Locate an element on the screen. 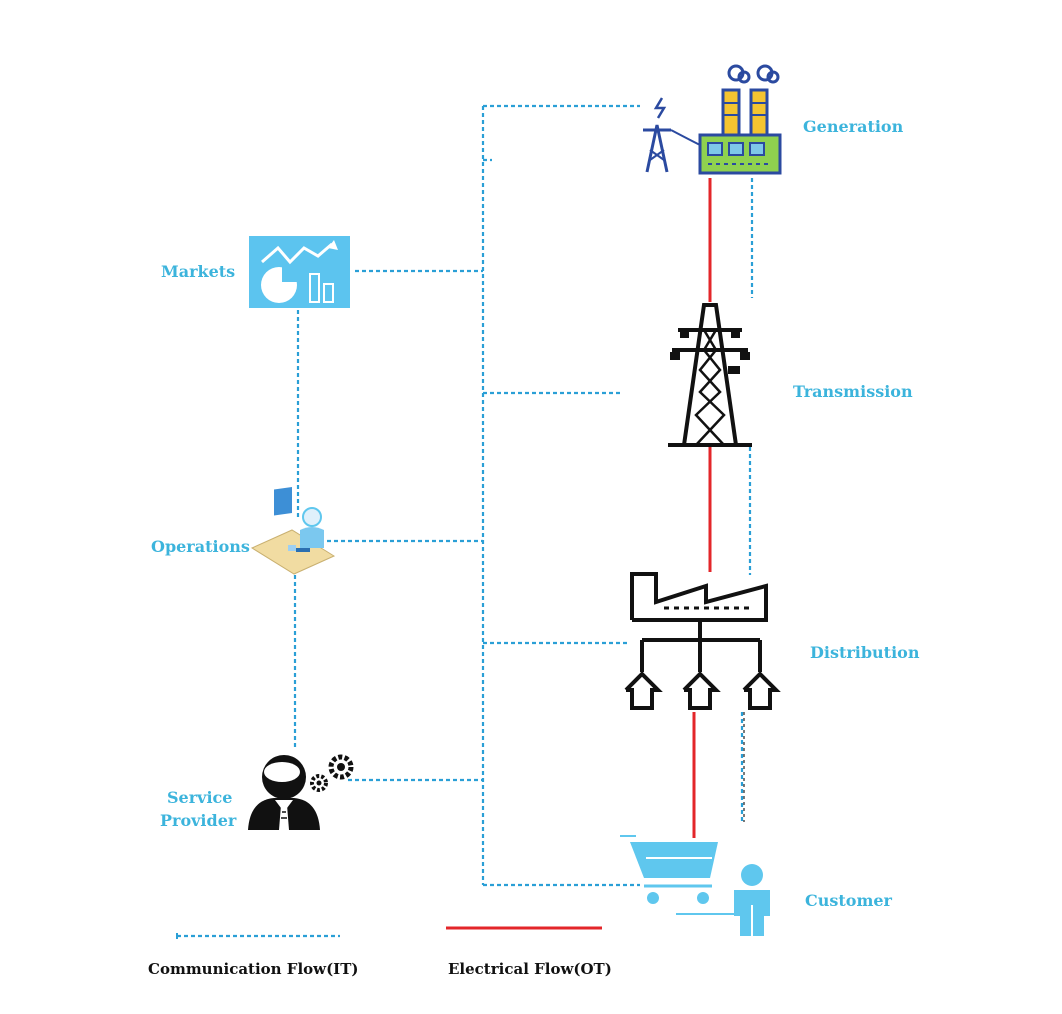 This screenshot has height=1014, width=1062. person-icon is located at coordinates (752, 900).